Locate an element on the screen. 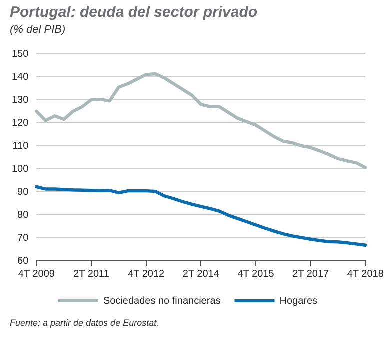  x-tick-label: 4T 2012 is located at coordinates (147, 274).